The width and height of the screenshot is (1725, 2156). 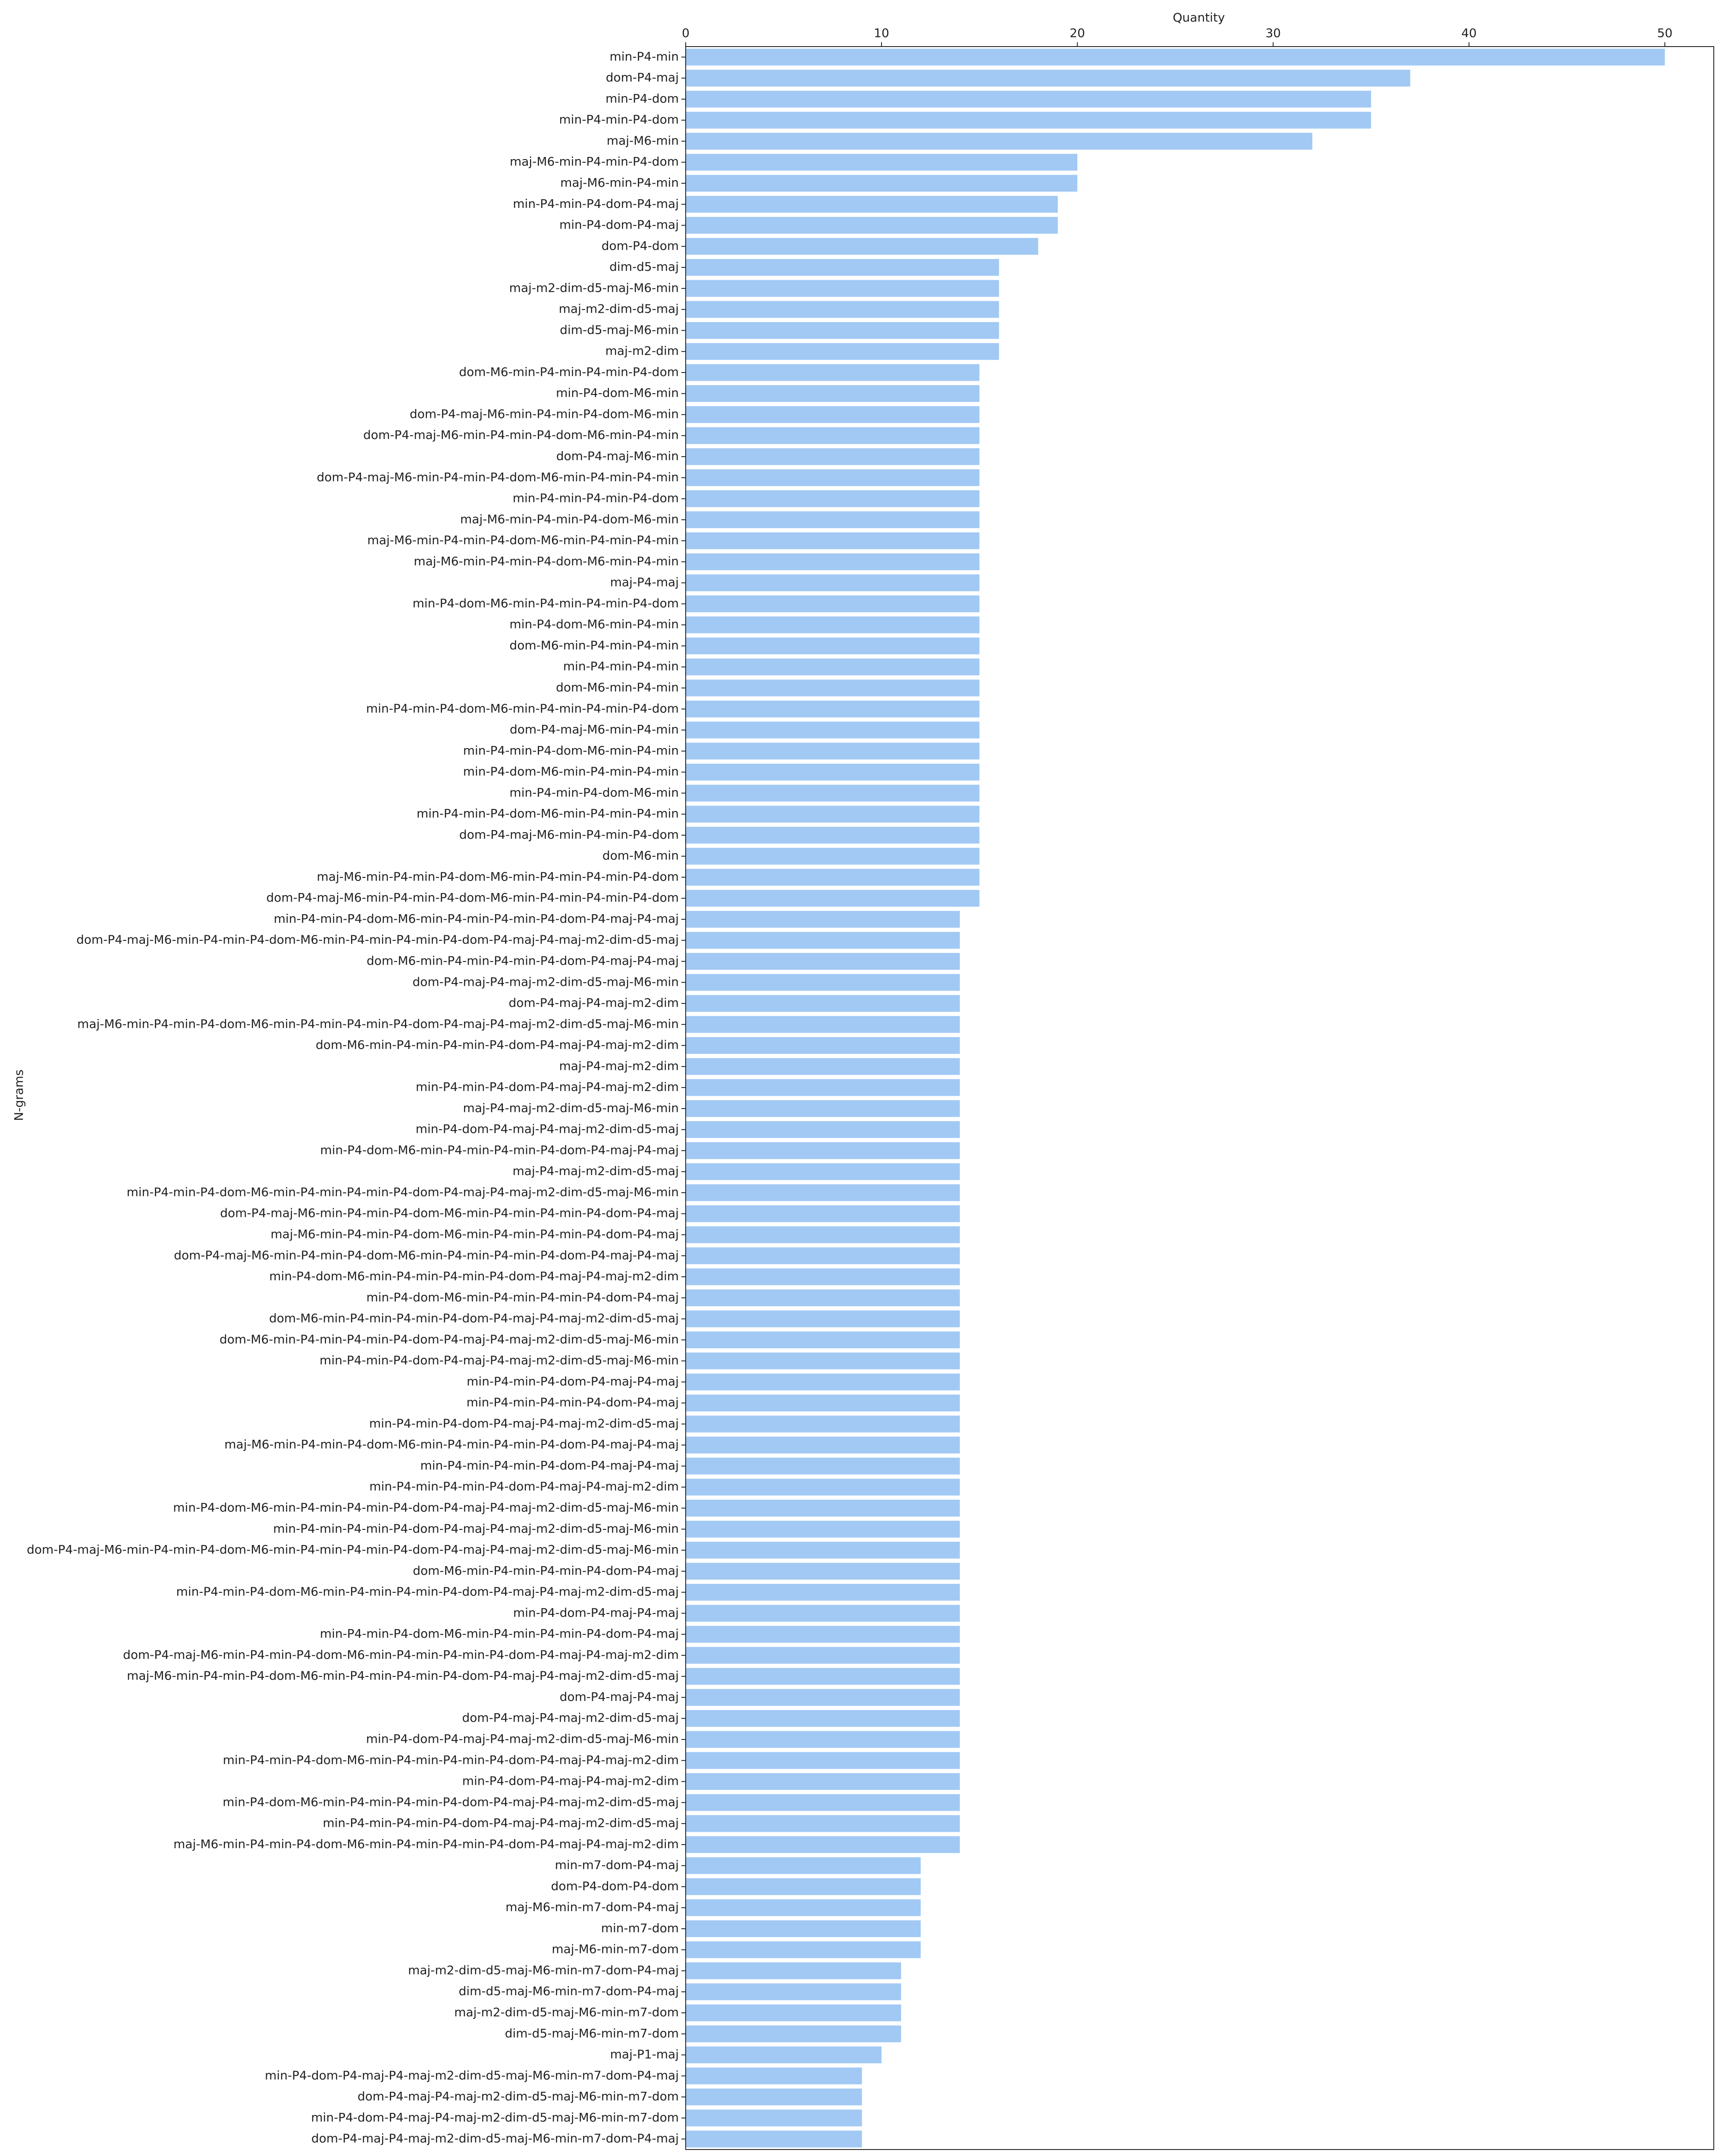 What do you see at coordinates (640, 1928) in the screenshot?
I see `y-tick-label: min-m7-dom` at bounding box center [640, 1928].